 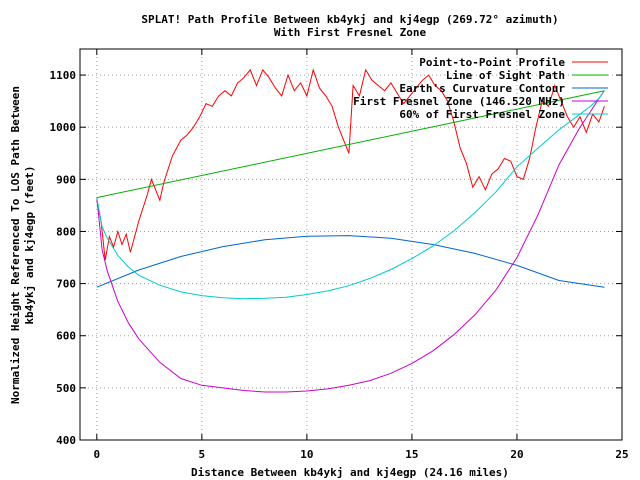 What do you see at coordinates (306, 454) in the screenshot?
I see `x-tick-label: 10` at bounding box center [306, 454].